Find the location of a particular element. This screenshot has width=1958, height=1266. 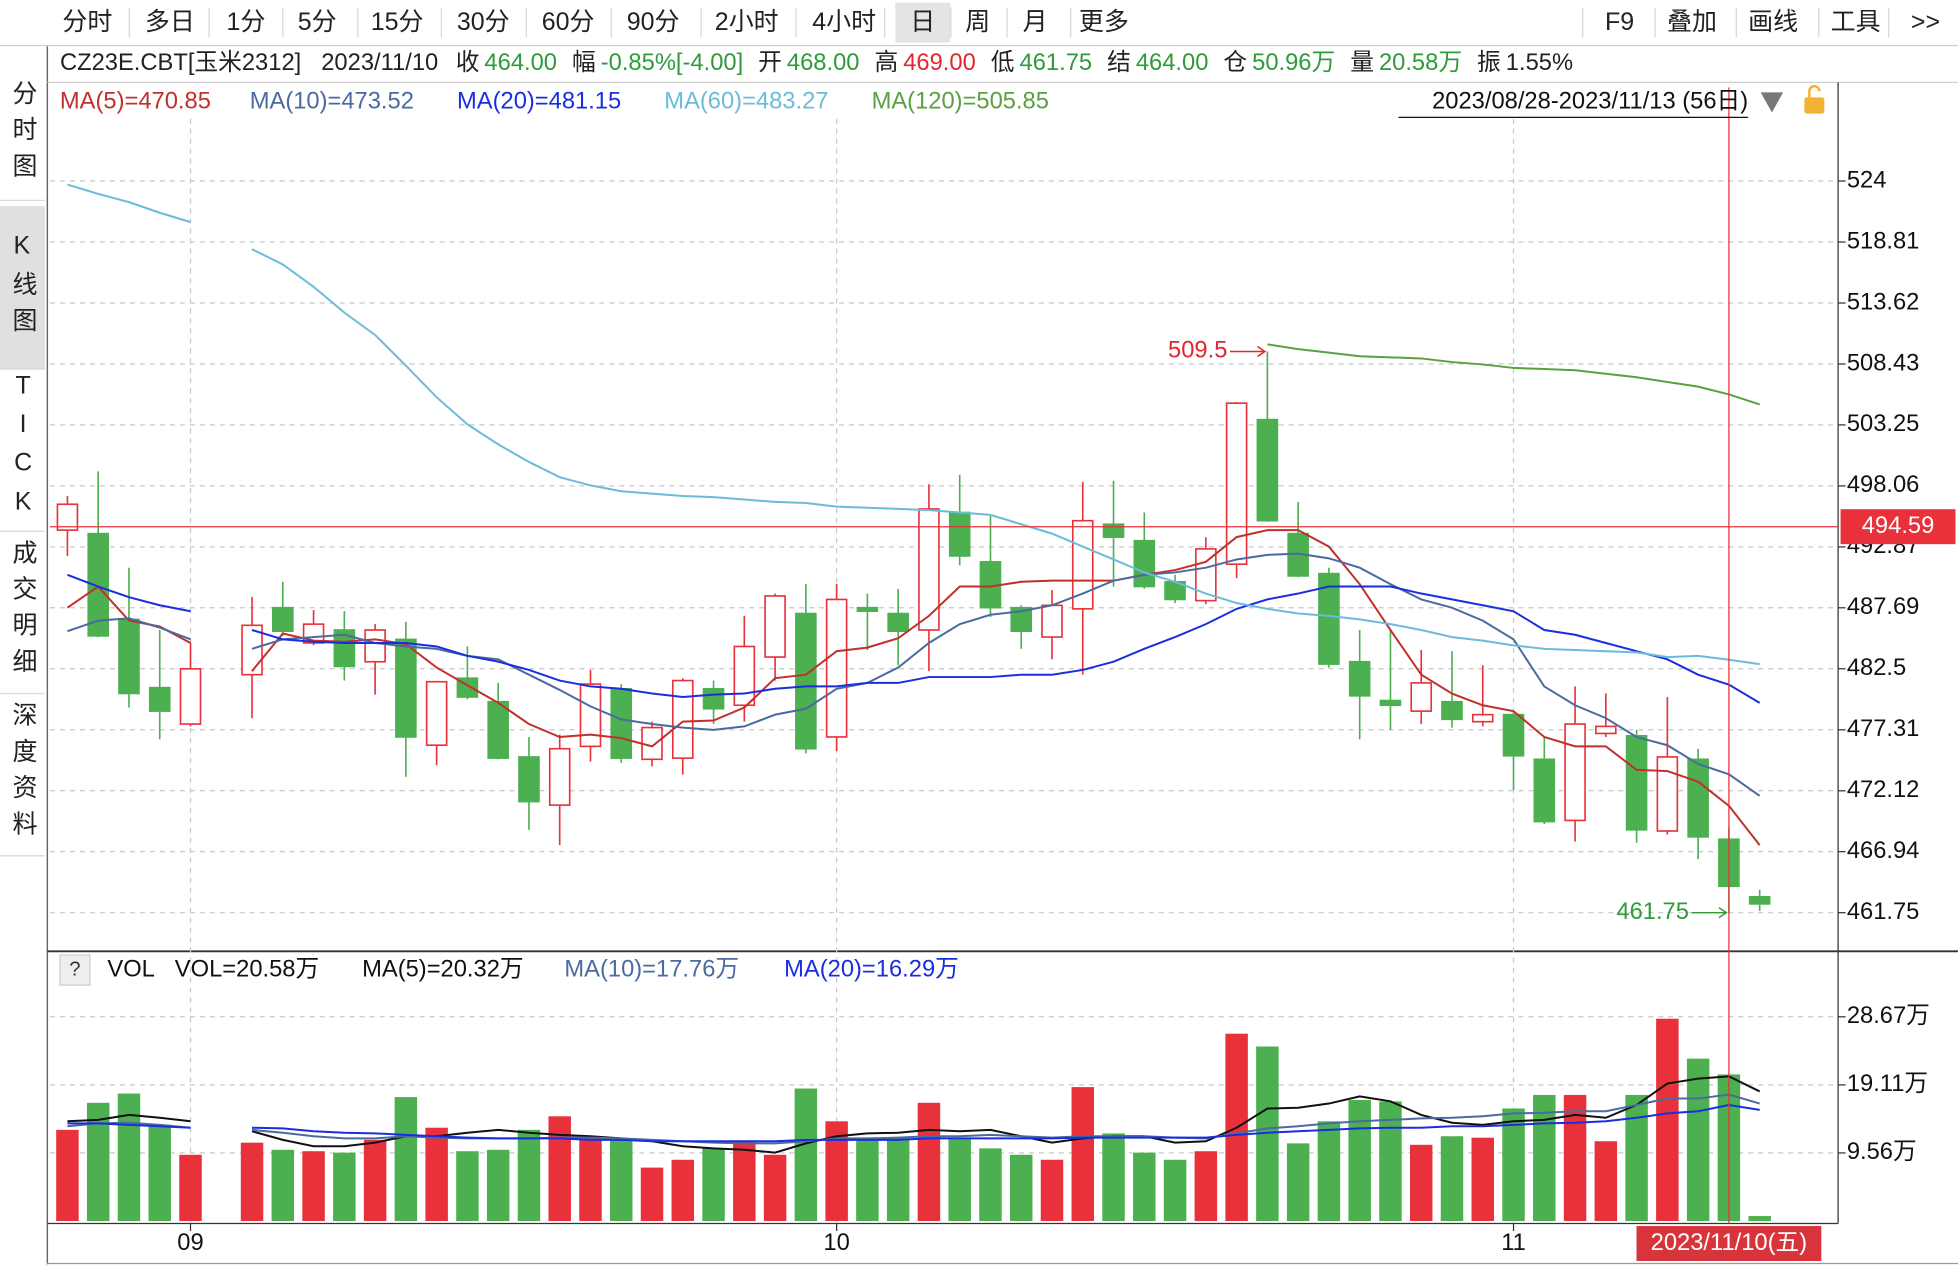

ma-line is located at coordinates (1513, 374).